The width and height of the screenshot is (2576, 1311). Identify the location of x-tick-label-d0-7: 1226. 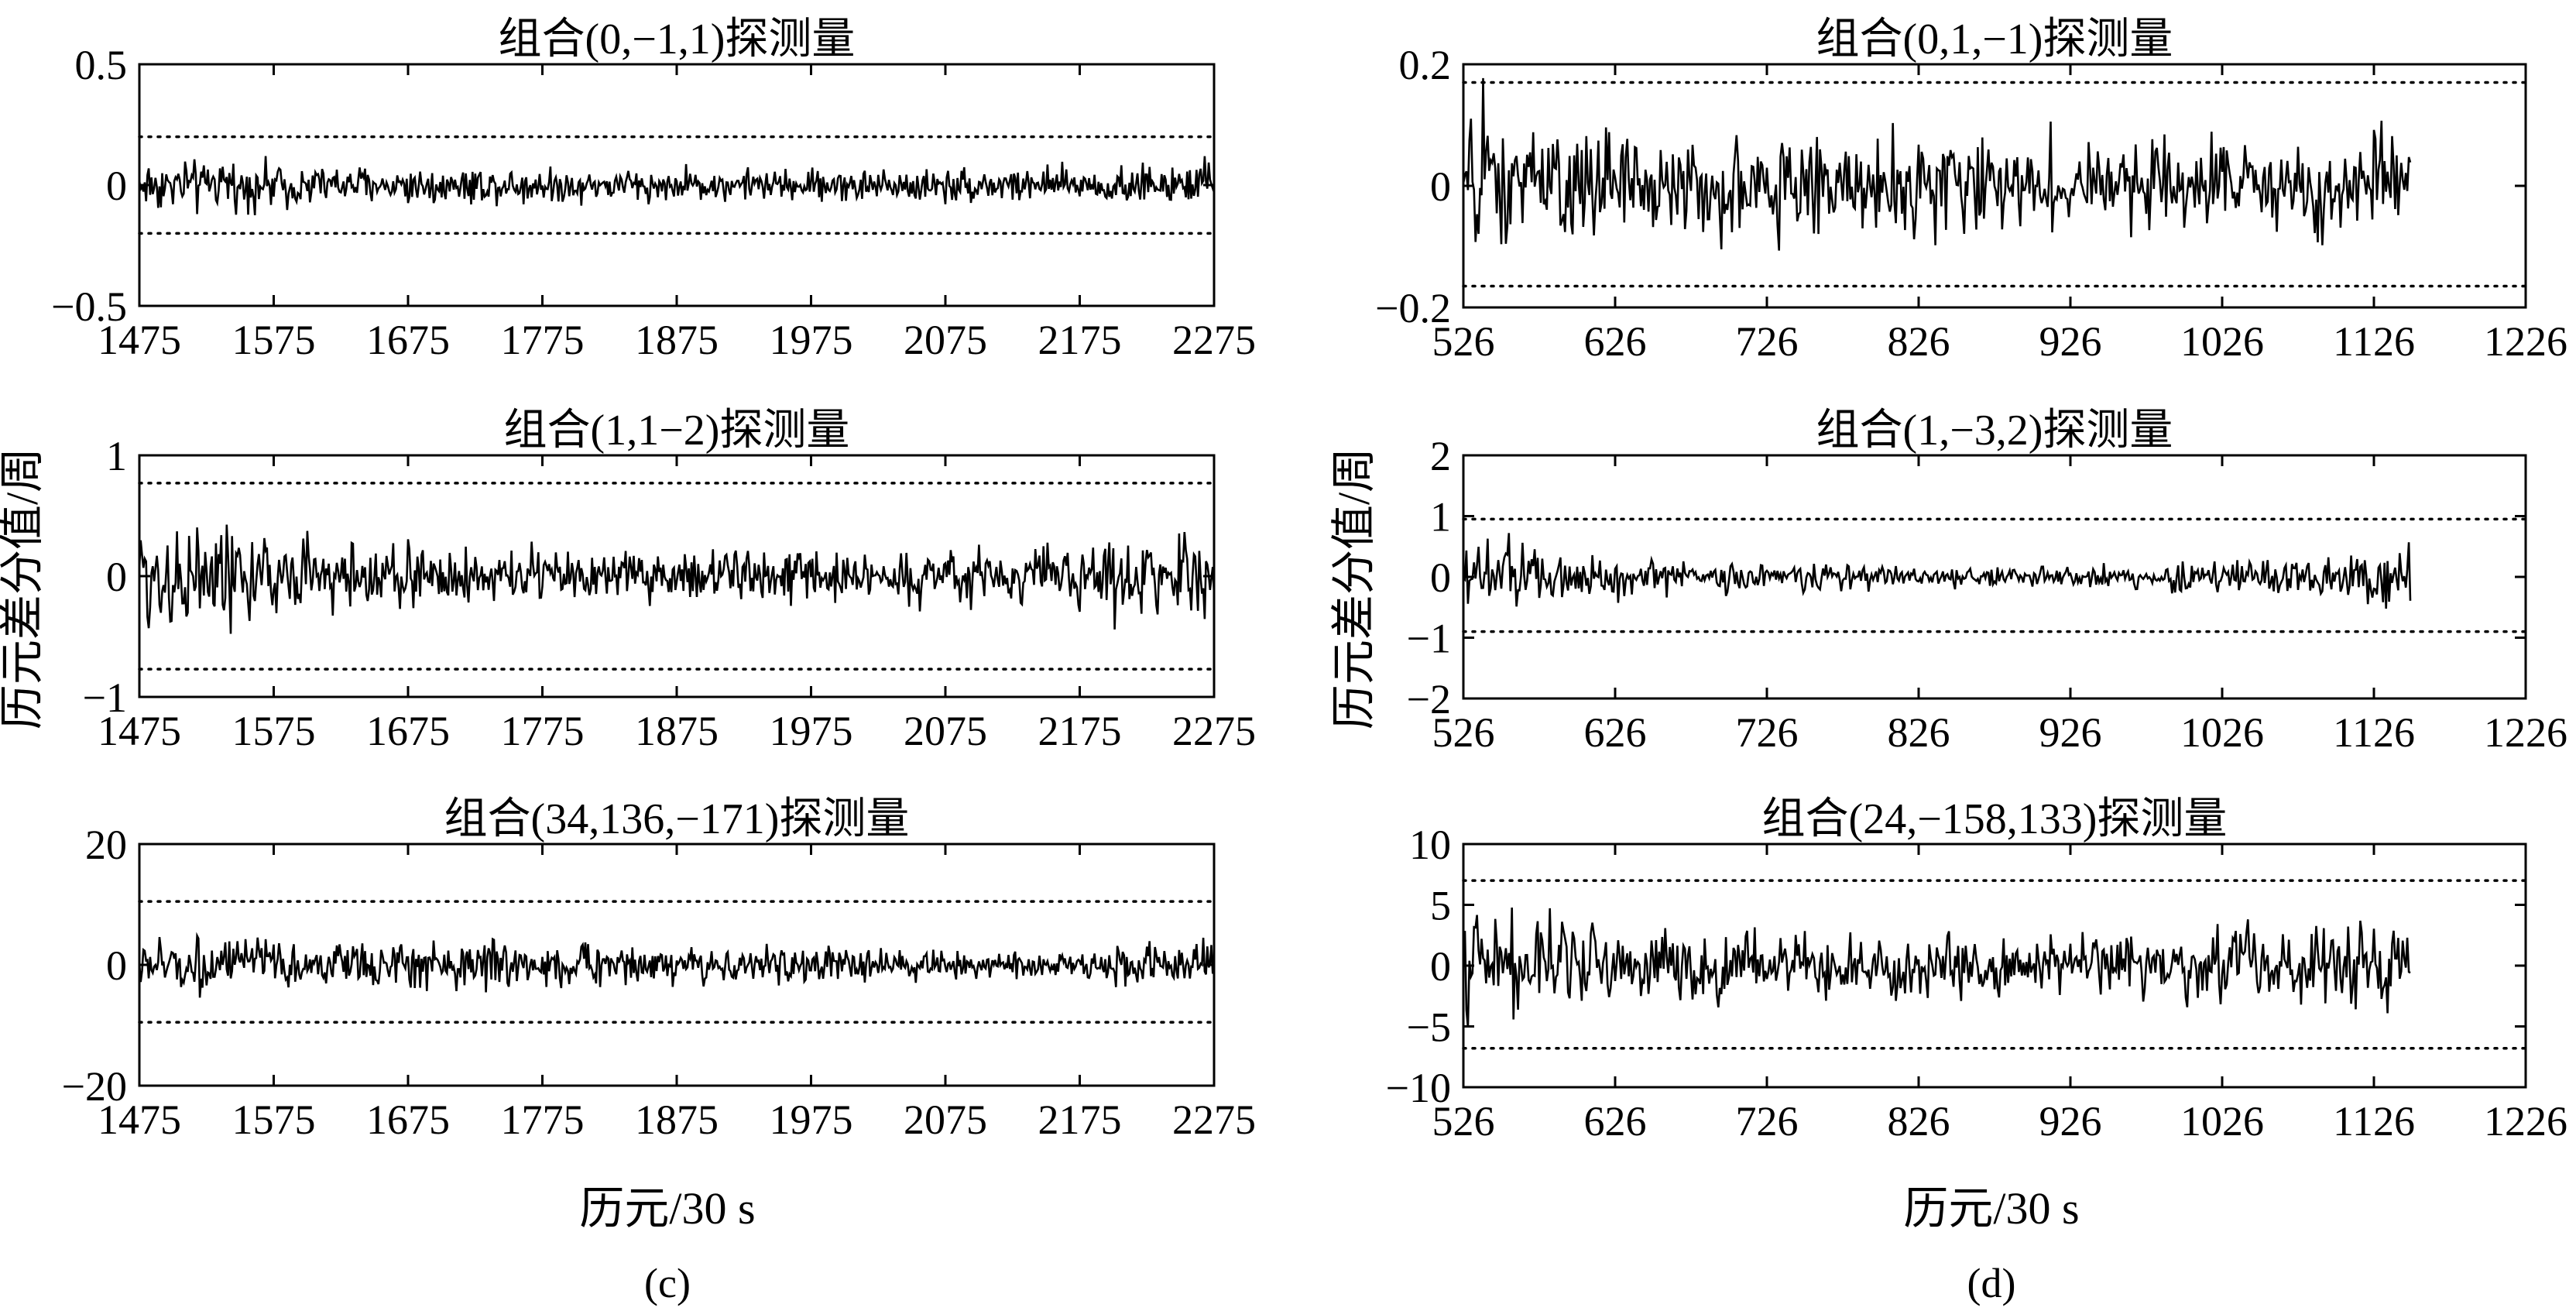
(2525, 341).